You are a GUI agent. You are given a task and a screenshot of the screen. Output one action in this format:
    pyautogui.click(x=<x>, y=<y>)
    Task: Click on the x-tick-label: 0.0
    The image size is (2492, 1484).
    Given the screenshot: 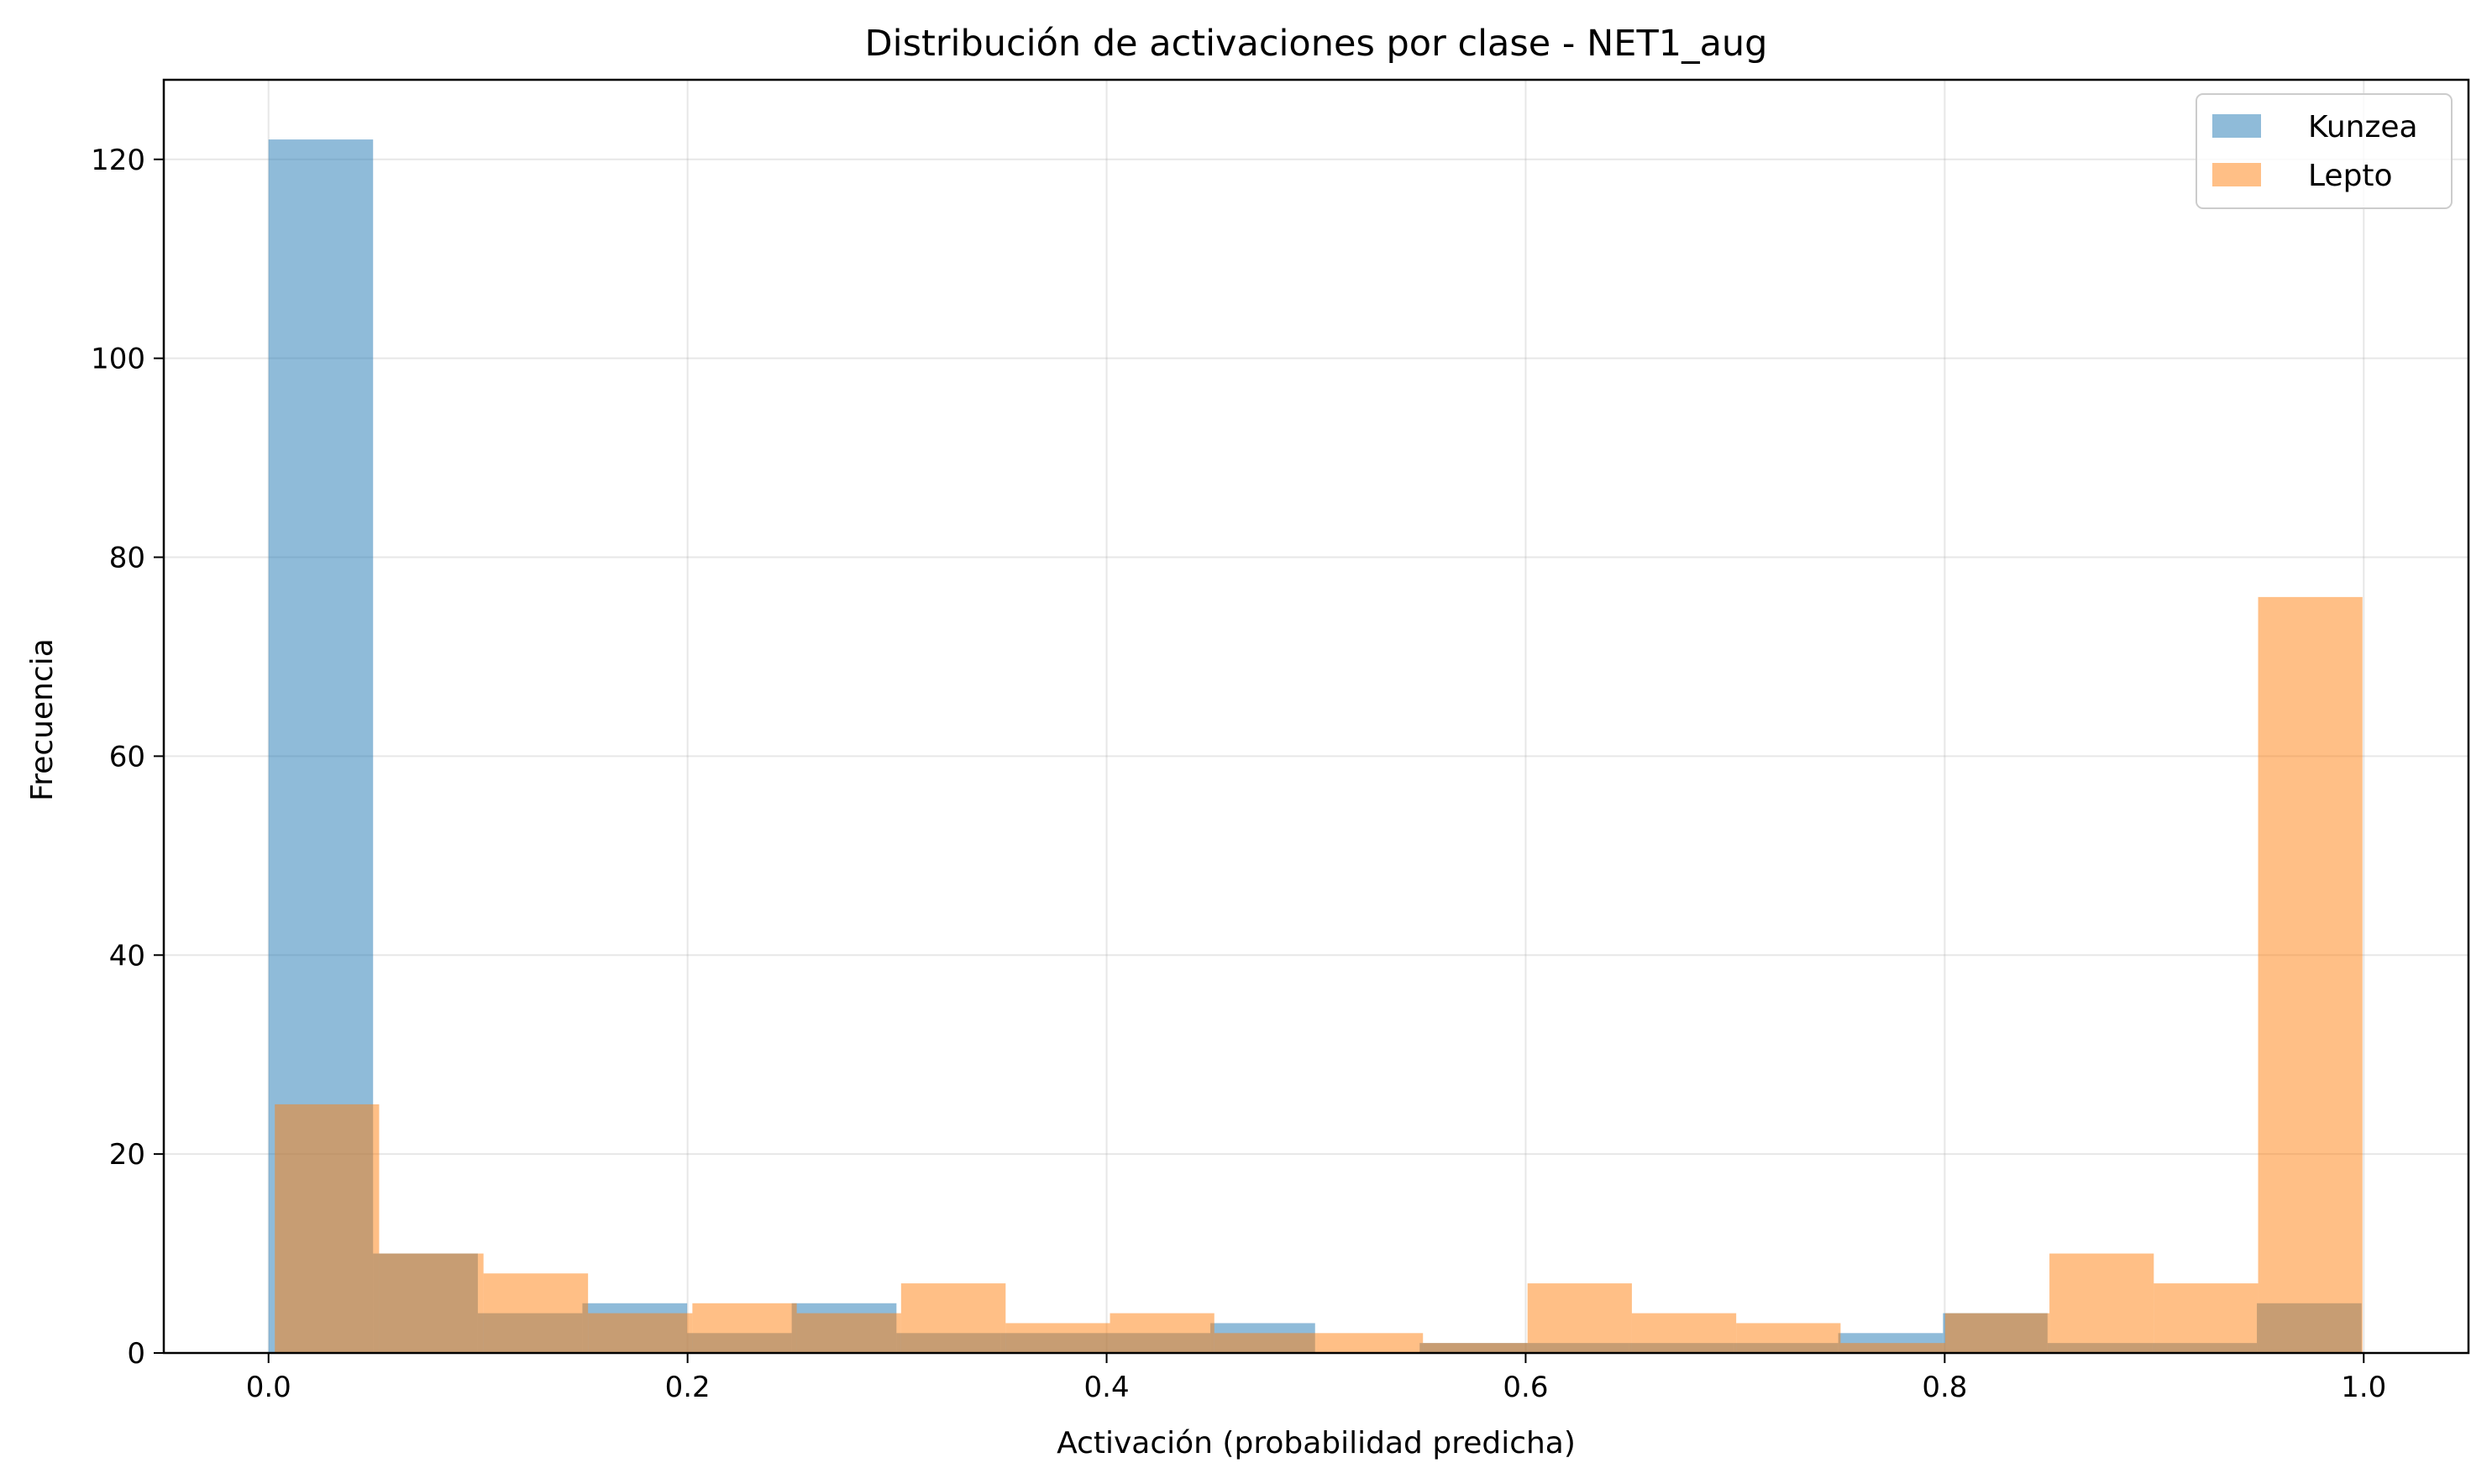 What is the action you would take?
    pyautogui.click(x=269, y=1388)
    